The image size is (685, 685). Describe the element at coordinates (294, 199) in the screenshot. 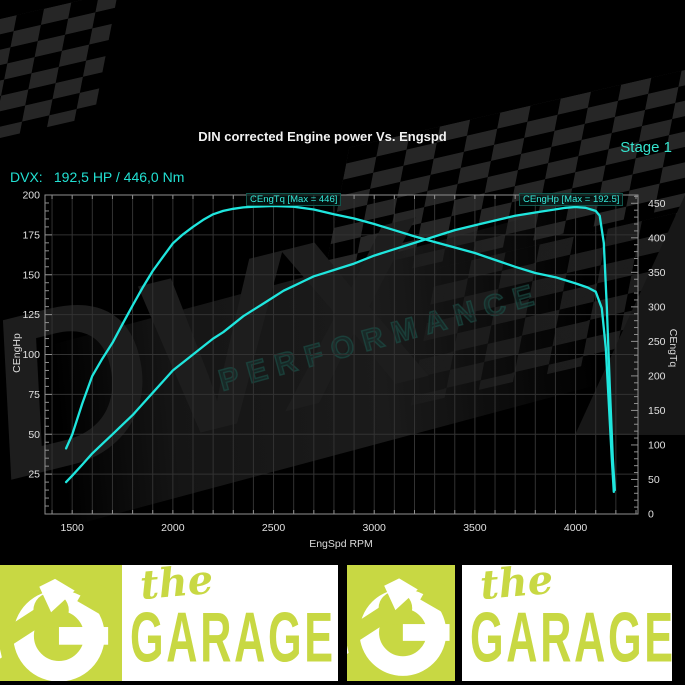

I see `torque-curve-label: CEngTq [Max = 446]` at that location.